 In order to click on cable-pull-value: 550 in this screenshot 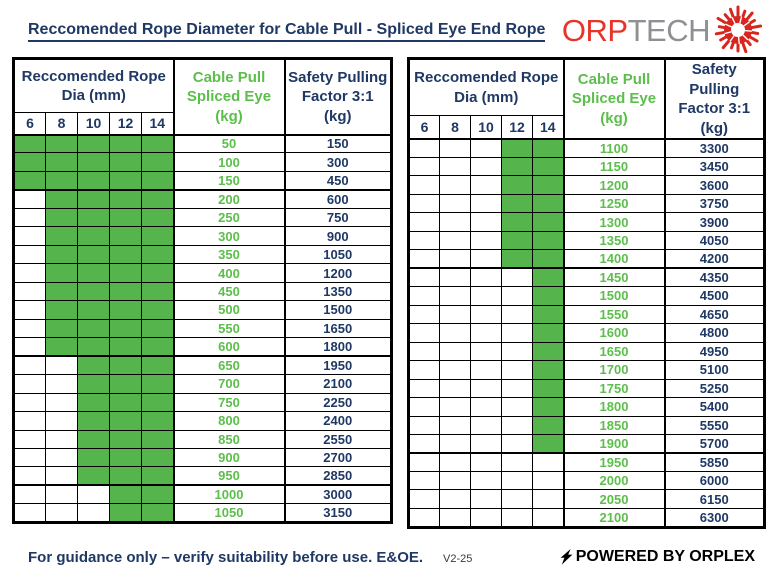, I will do `click(229, 328)`.